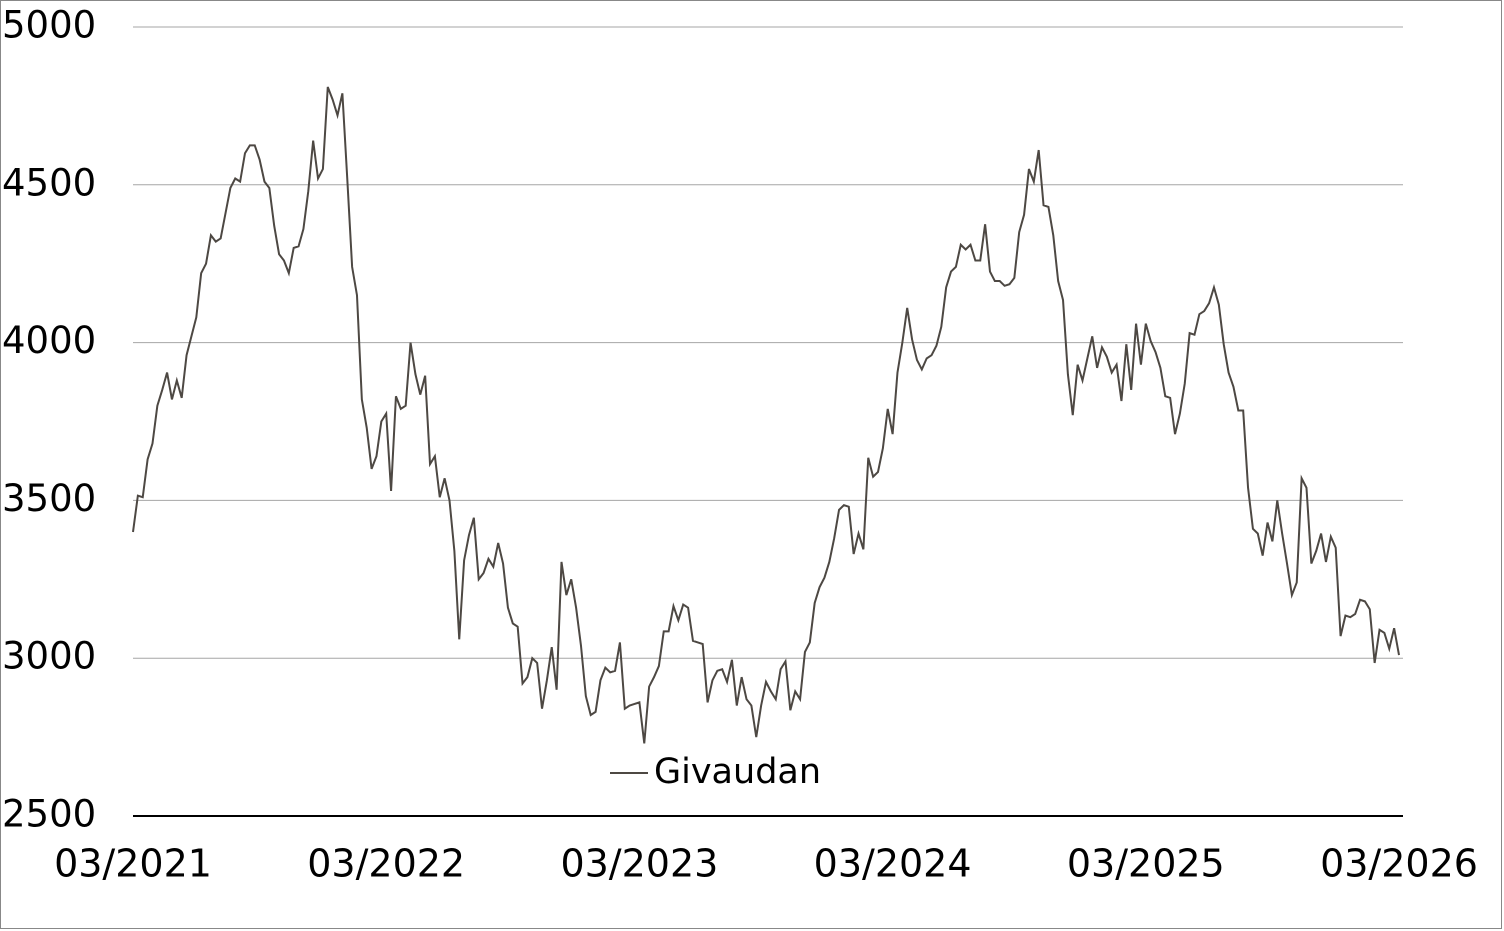 Image resolution: width=1504 pixels, height=931 pixels. Describe the element at coordinates (49, 340) in the screenshot. I see `y-tick-label: 4000` at that location.